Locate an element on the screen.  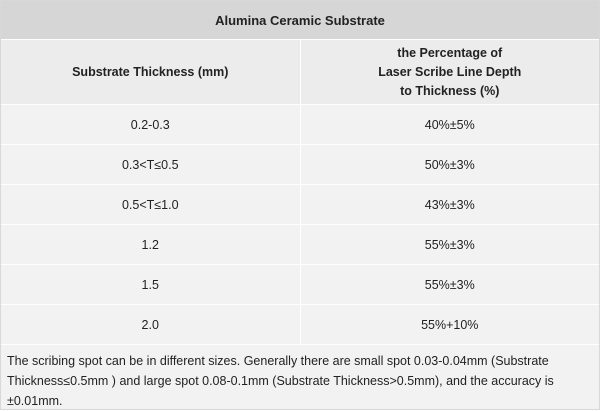
thickness-cell: 0.3<T≤0.5 is located at coordinates (151, 164).